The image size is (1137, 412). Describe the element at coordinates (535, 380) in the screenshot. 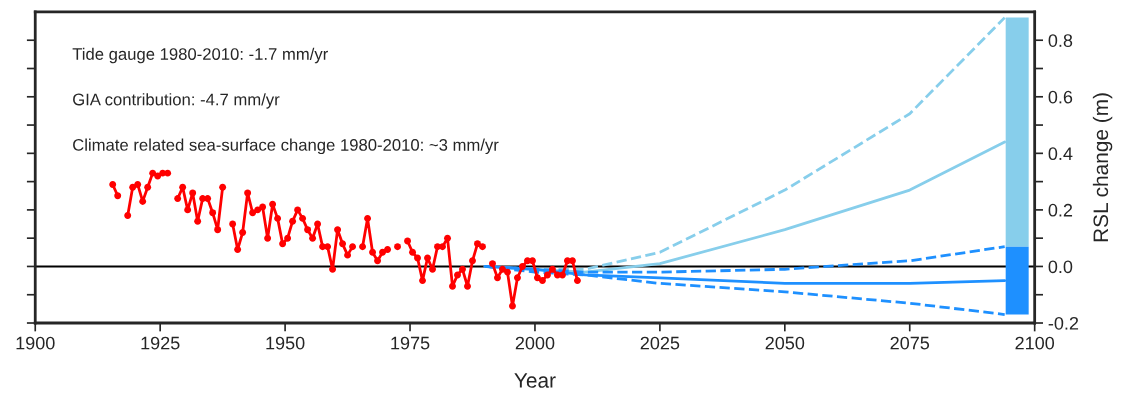

I see `x-axis-title: Year` at that location.